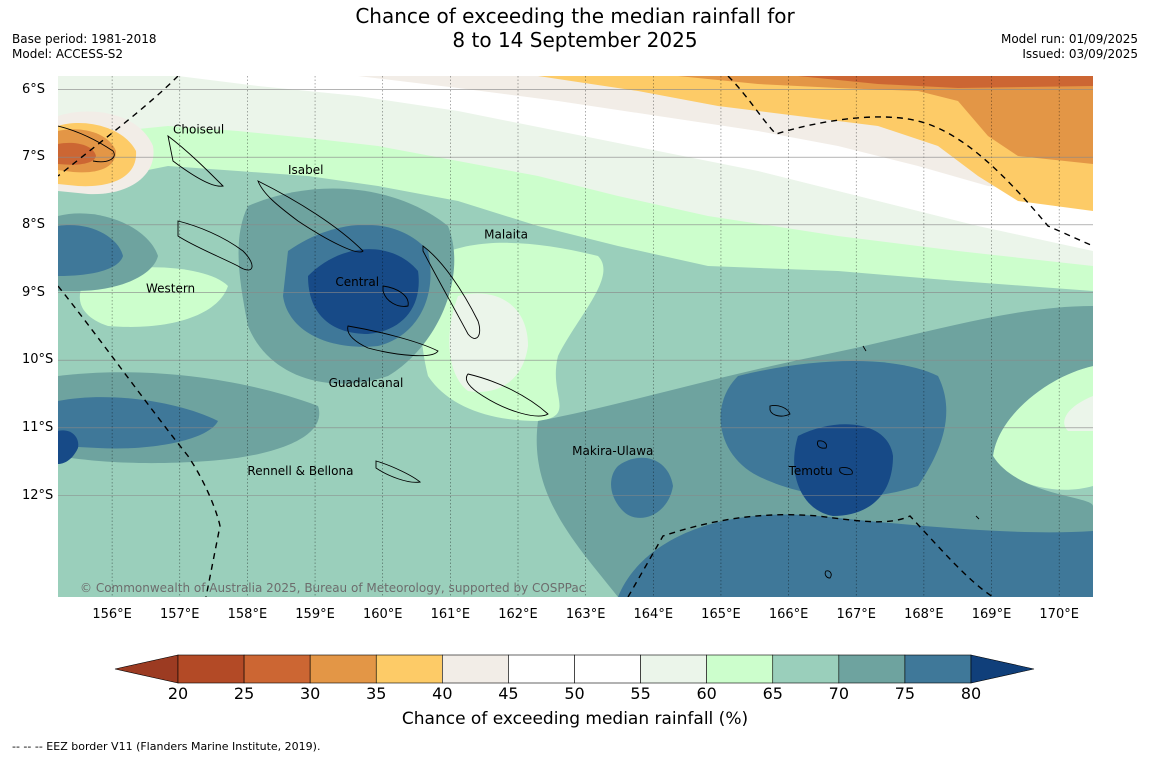 Image resolution: width=1150 pixels, height=758 pixels. What do you see at coordinates (138, 423) in the screenshot?
I see `contour-band-80-southwest` at bounding box center [138, 423].